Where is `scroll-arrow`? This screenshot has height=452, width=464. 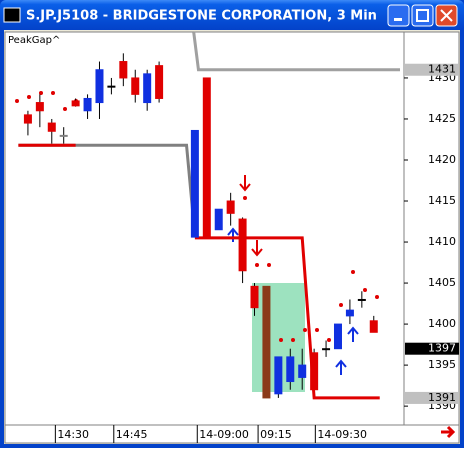
scroll-arrow is located at coordinates (448, 432).